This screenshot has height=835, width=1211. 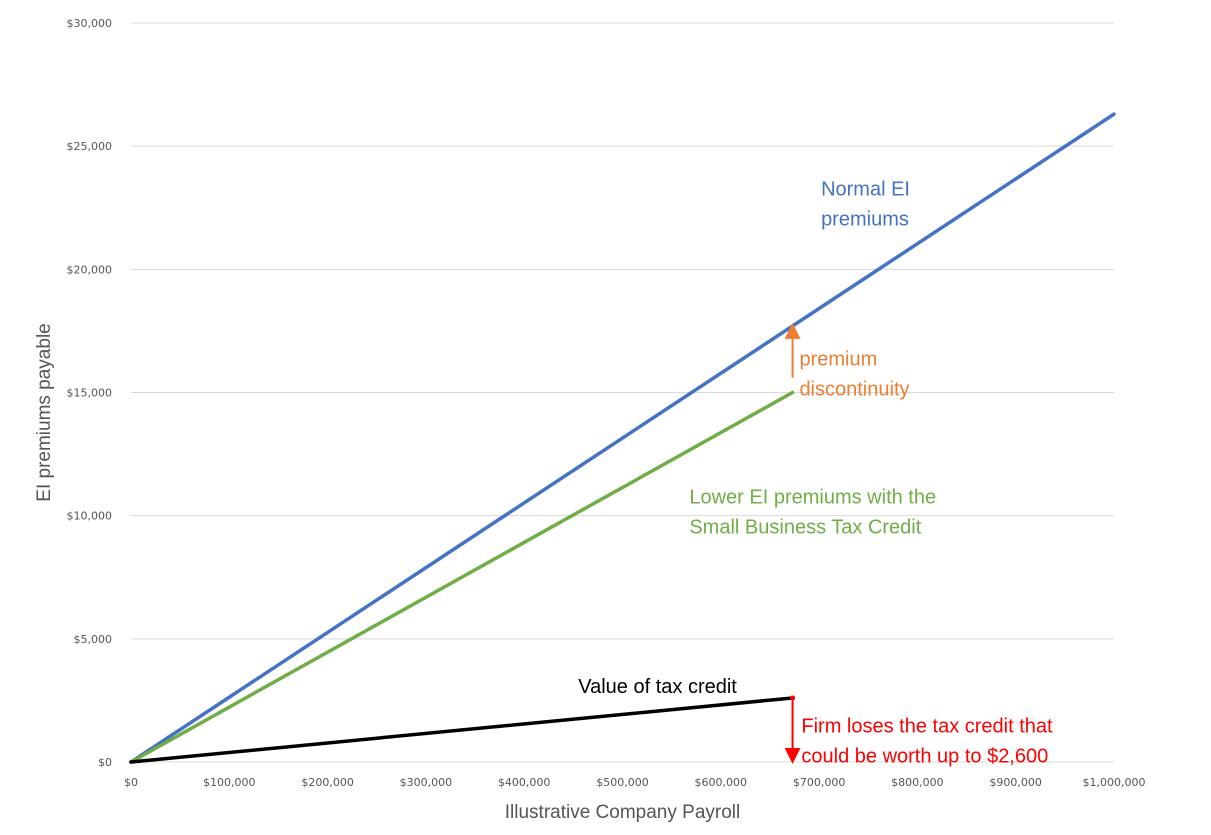 I want to click on y-axis-title: EI premiums payable, so click(x=44, y=412).